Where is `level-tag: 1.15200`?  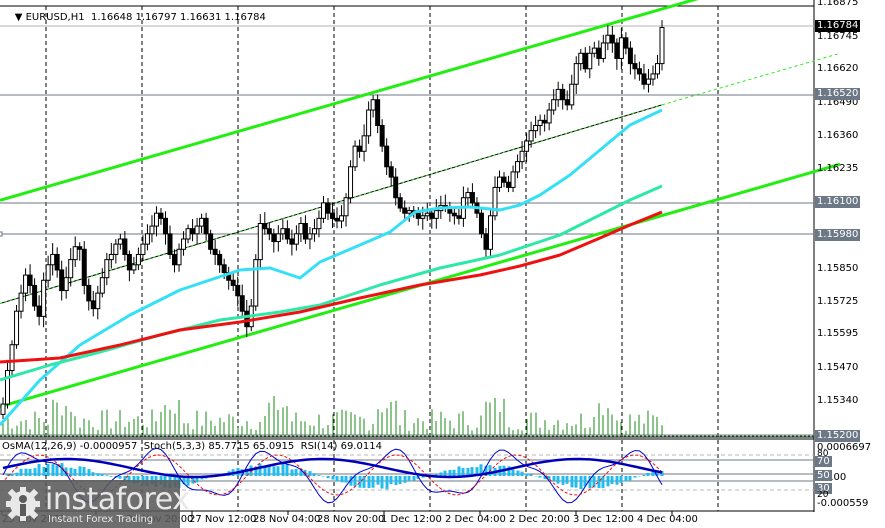
level-tag: 1.15200 is located at coordinates (838, 436).